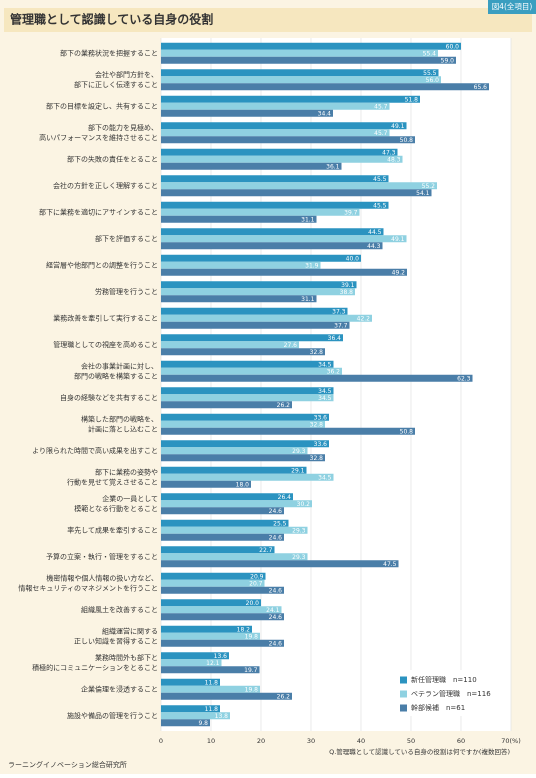 The image size is (536, 778). Describe the element at coordinates (261, 741) in the screenshot. I see `x-tick-label: 20` at that location.